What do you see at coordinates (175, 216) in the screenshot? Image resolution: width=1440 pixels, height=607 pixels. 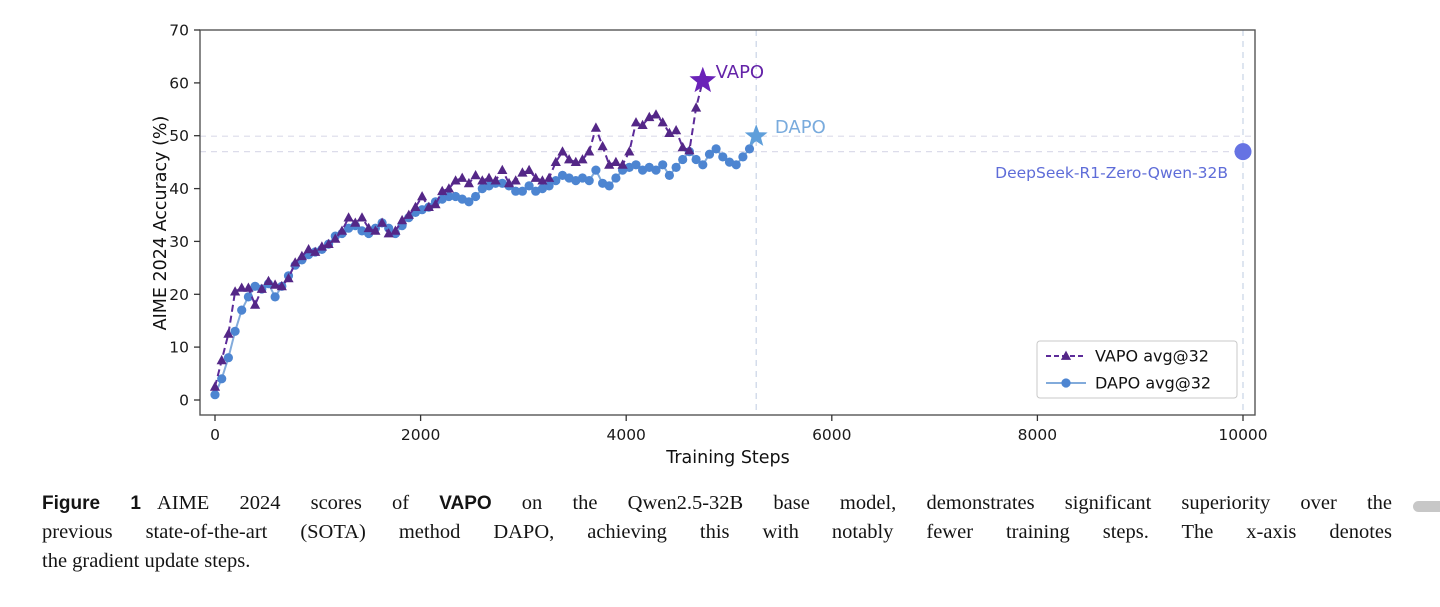 I see `y-axis: 0 10 20 30 40 50 60 70 AIME 2024 Accuracy (%)` at bounding box center [175, 216].